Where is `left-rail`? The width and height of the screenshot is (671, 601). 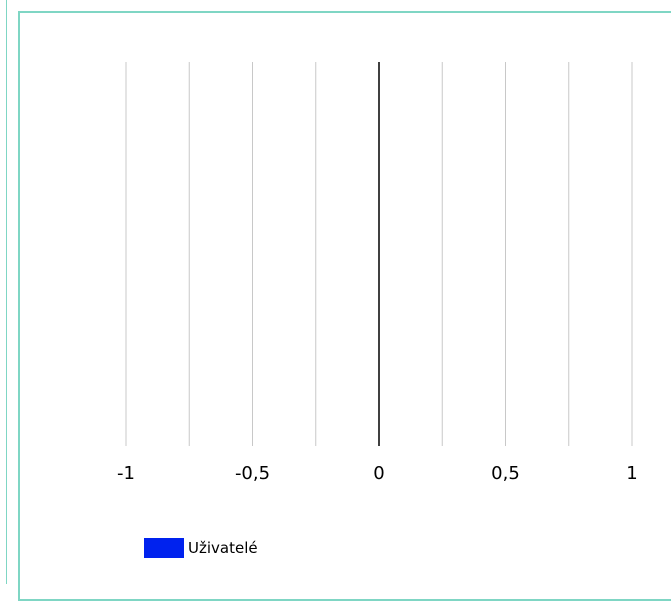
left-rail is located at coordinates (3, 292).